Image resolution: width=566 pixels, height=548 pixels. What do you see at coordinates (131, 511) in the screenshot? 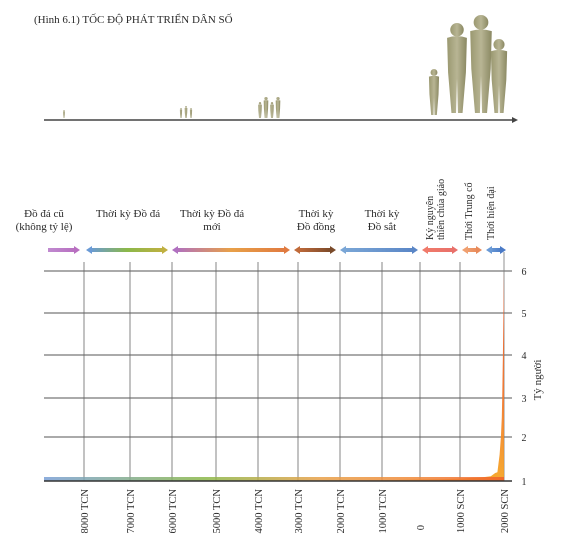
I see `x-tick-label: 7000 TCN` at bounding box center [131, 511].